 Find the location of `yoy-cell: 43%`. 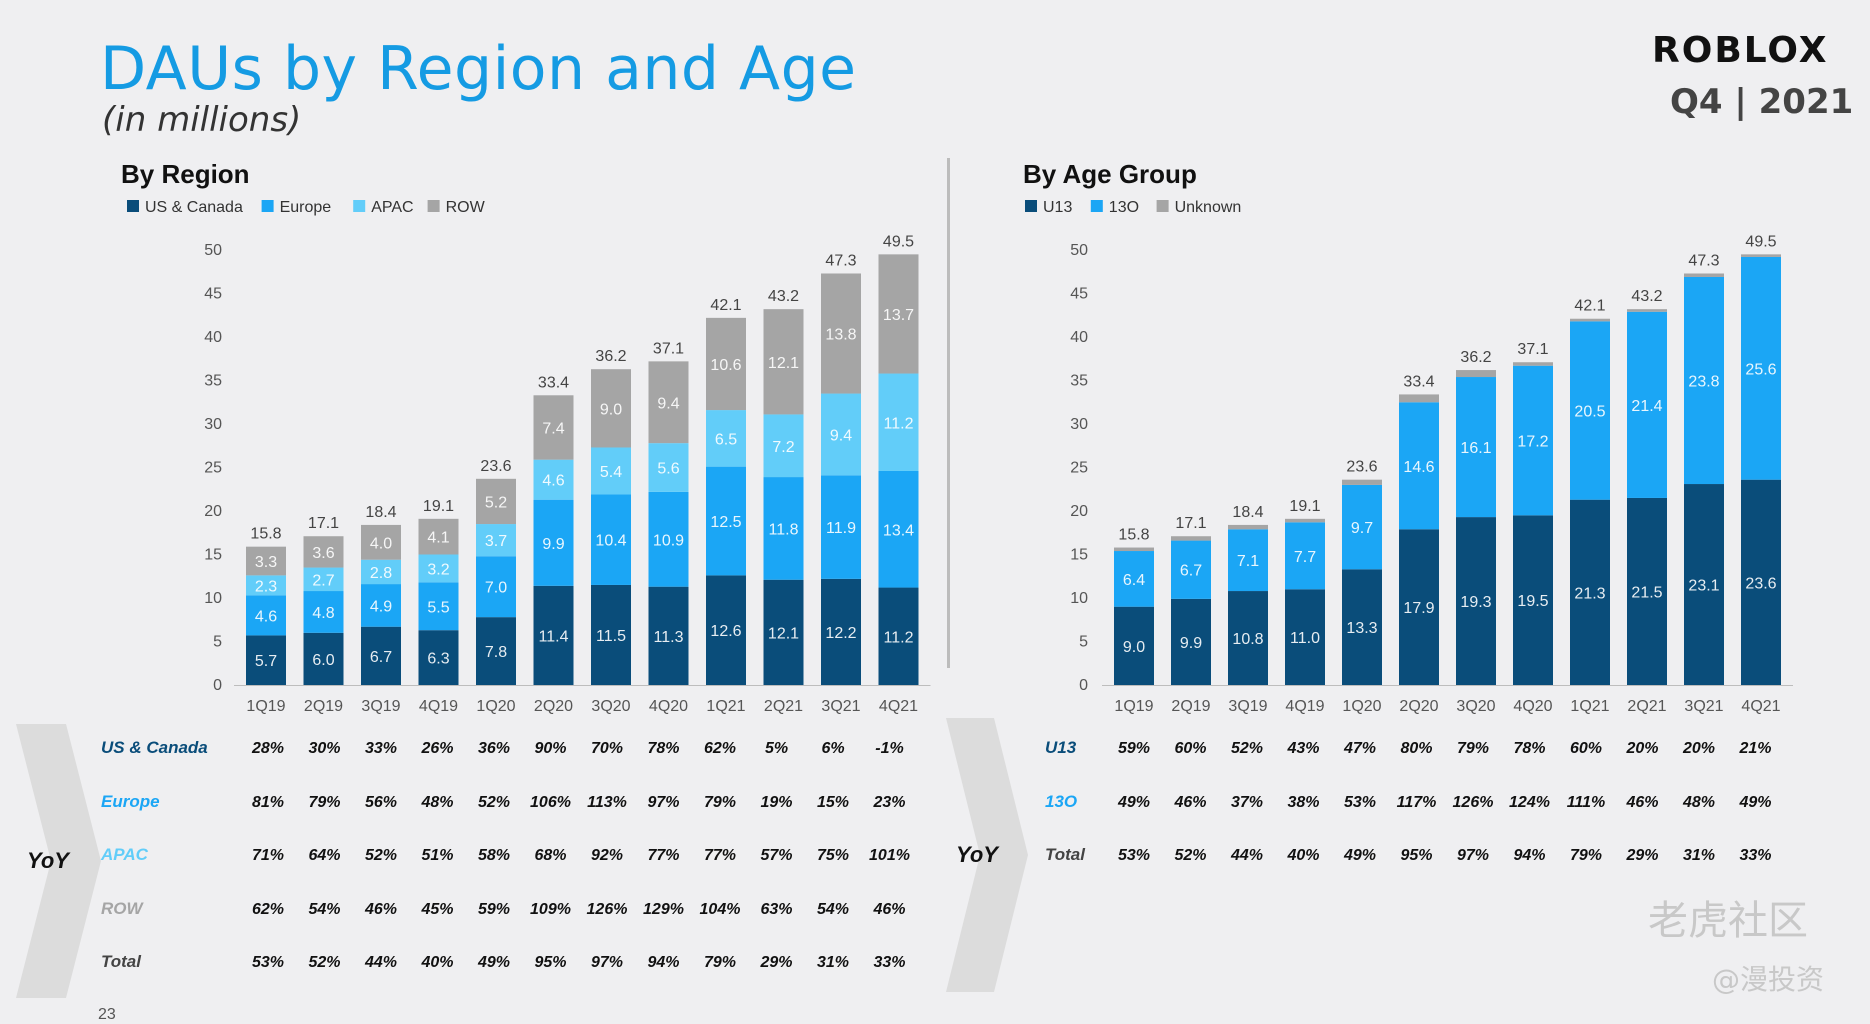

yoy-cell: 43% is located at coordinates (1303, 748).